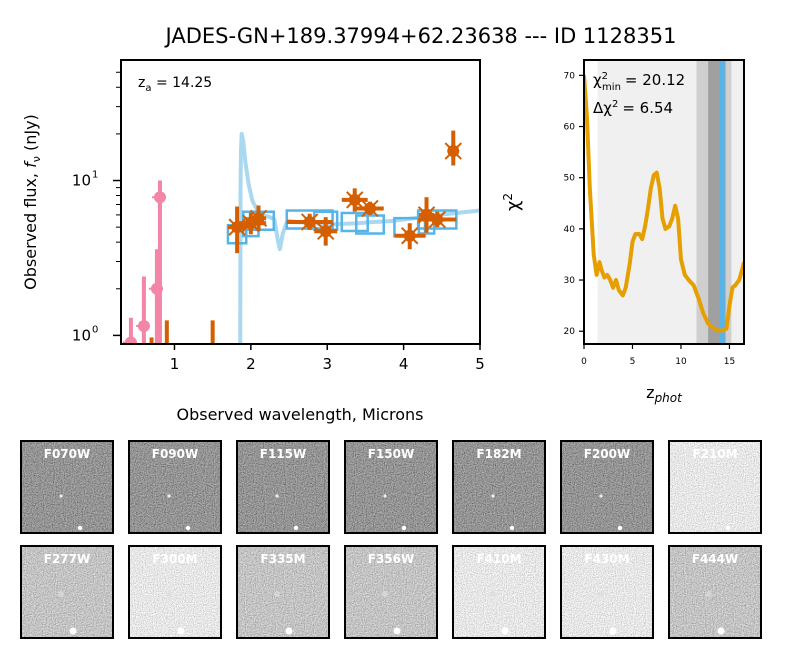 The width and height of the screenshot is (800, 650). I want to click on sed-ytick-label-1: 10, so click(81, 181).